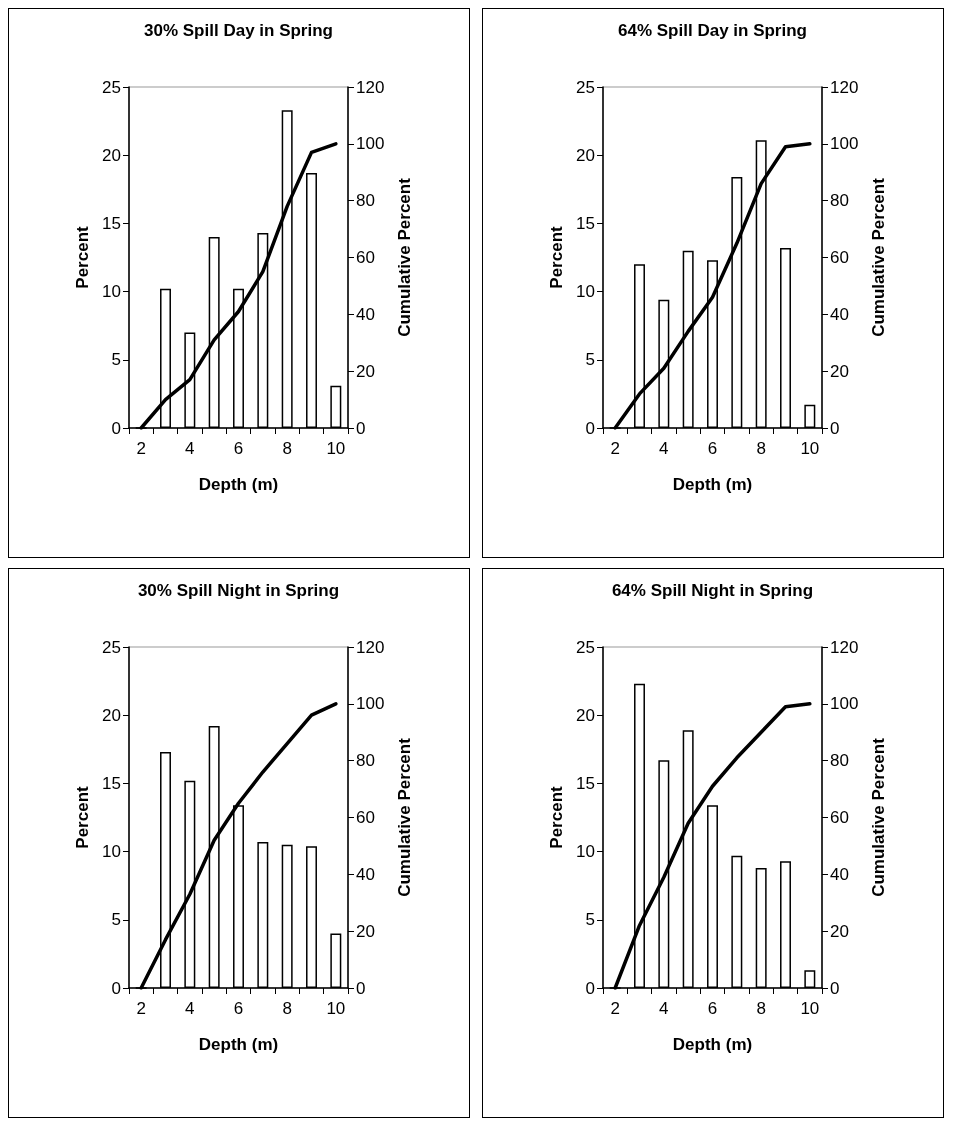  I want to click on chart-title: 64% Spill Day in Spring, so click(712, 30).